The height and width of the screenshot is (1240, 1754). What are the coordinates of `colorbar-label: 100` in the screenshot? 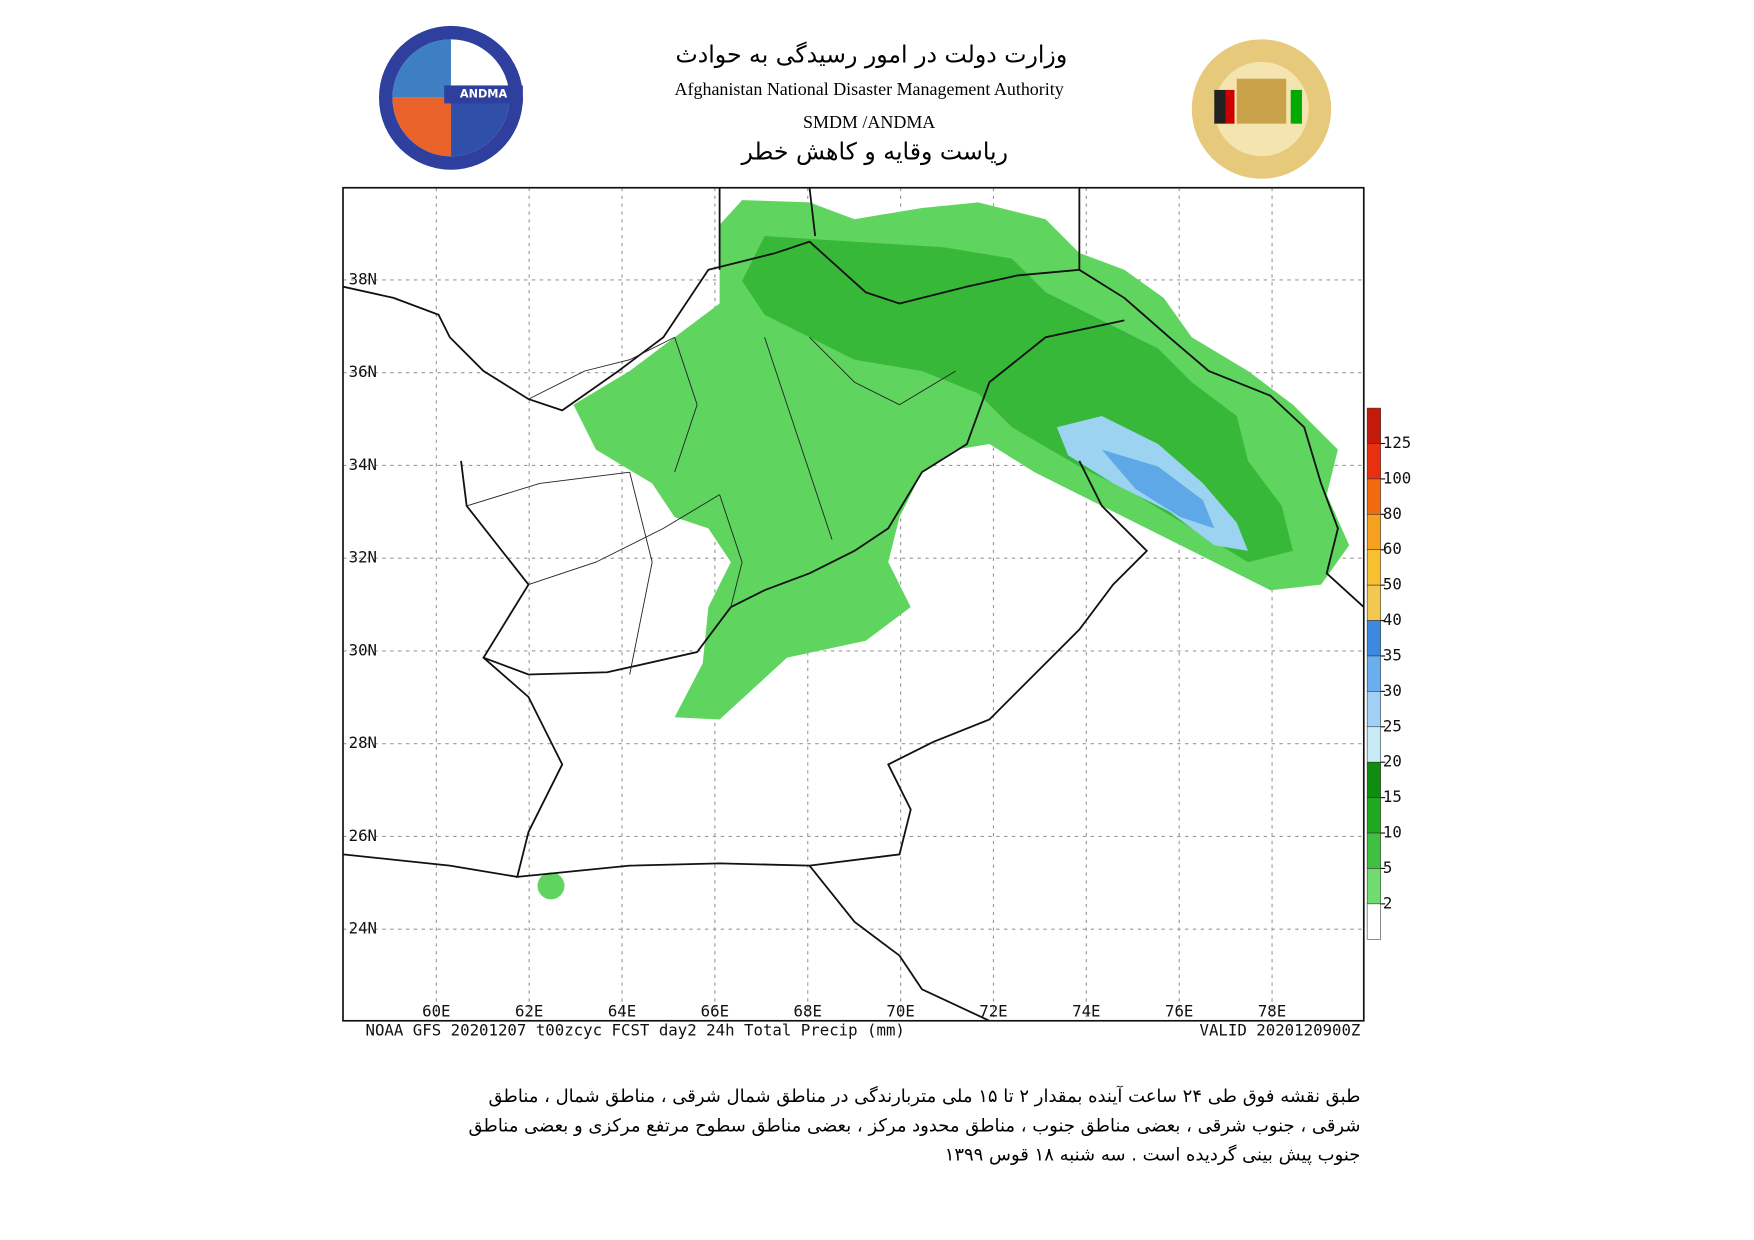 It's located at (1397, 477).